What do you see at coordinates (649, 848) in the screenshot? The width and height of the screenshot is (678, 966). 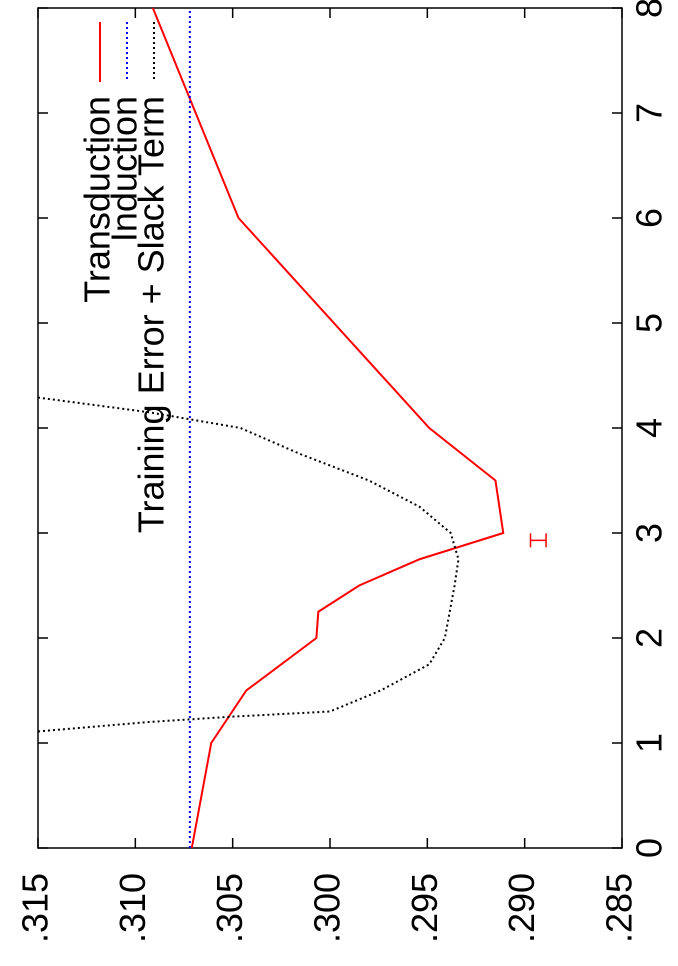 I see `x-tick-label: 0` at bounding box center [649, 848].